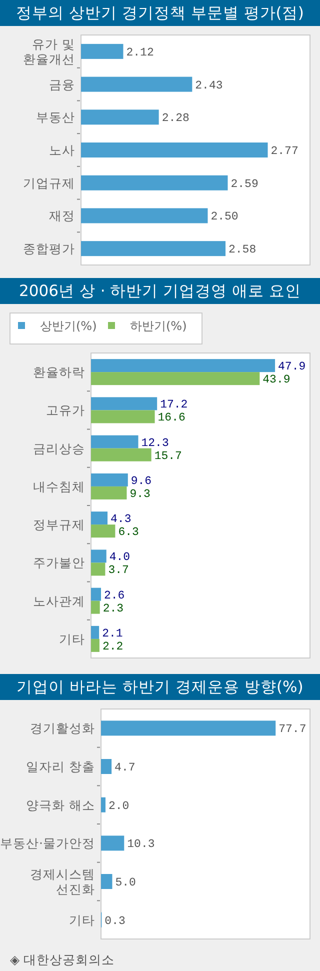  I want to click on y-tick-label: 부동산·물가안정, so click(47, 843).